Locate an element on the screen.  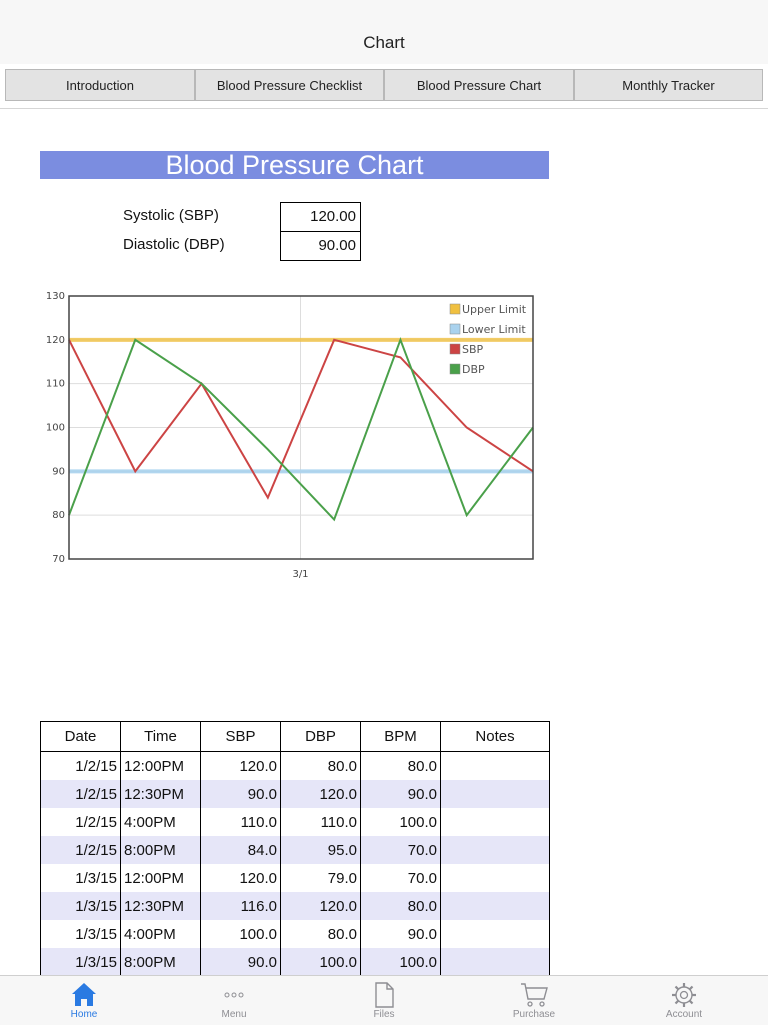
table-row: 1/3/15 12:00PM 120.0 79.0 70.0 is located at coordinates (295, 878).